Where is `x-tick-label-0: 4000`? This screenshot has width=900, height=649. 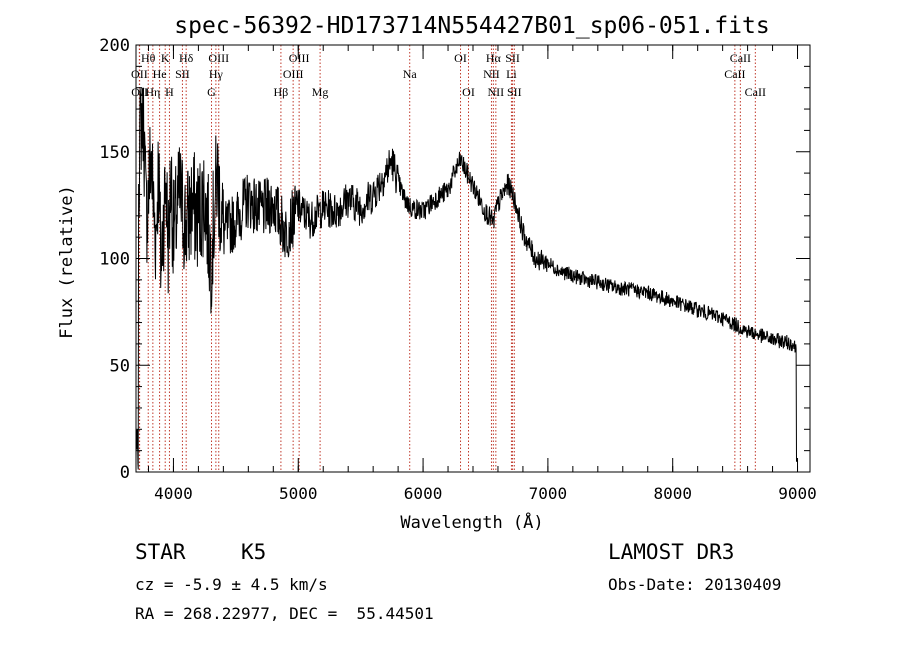
x-tick-label-0: 4000 is located at coordinates (173, 493).